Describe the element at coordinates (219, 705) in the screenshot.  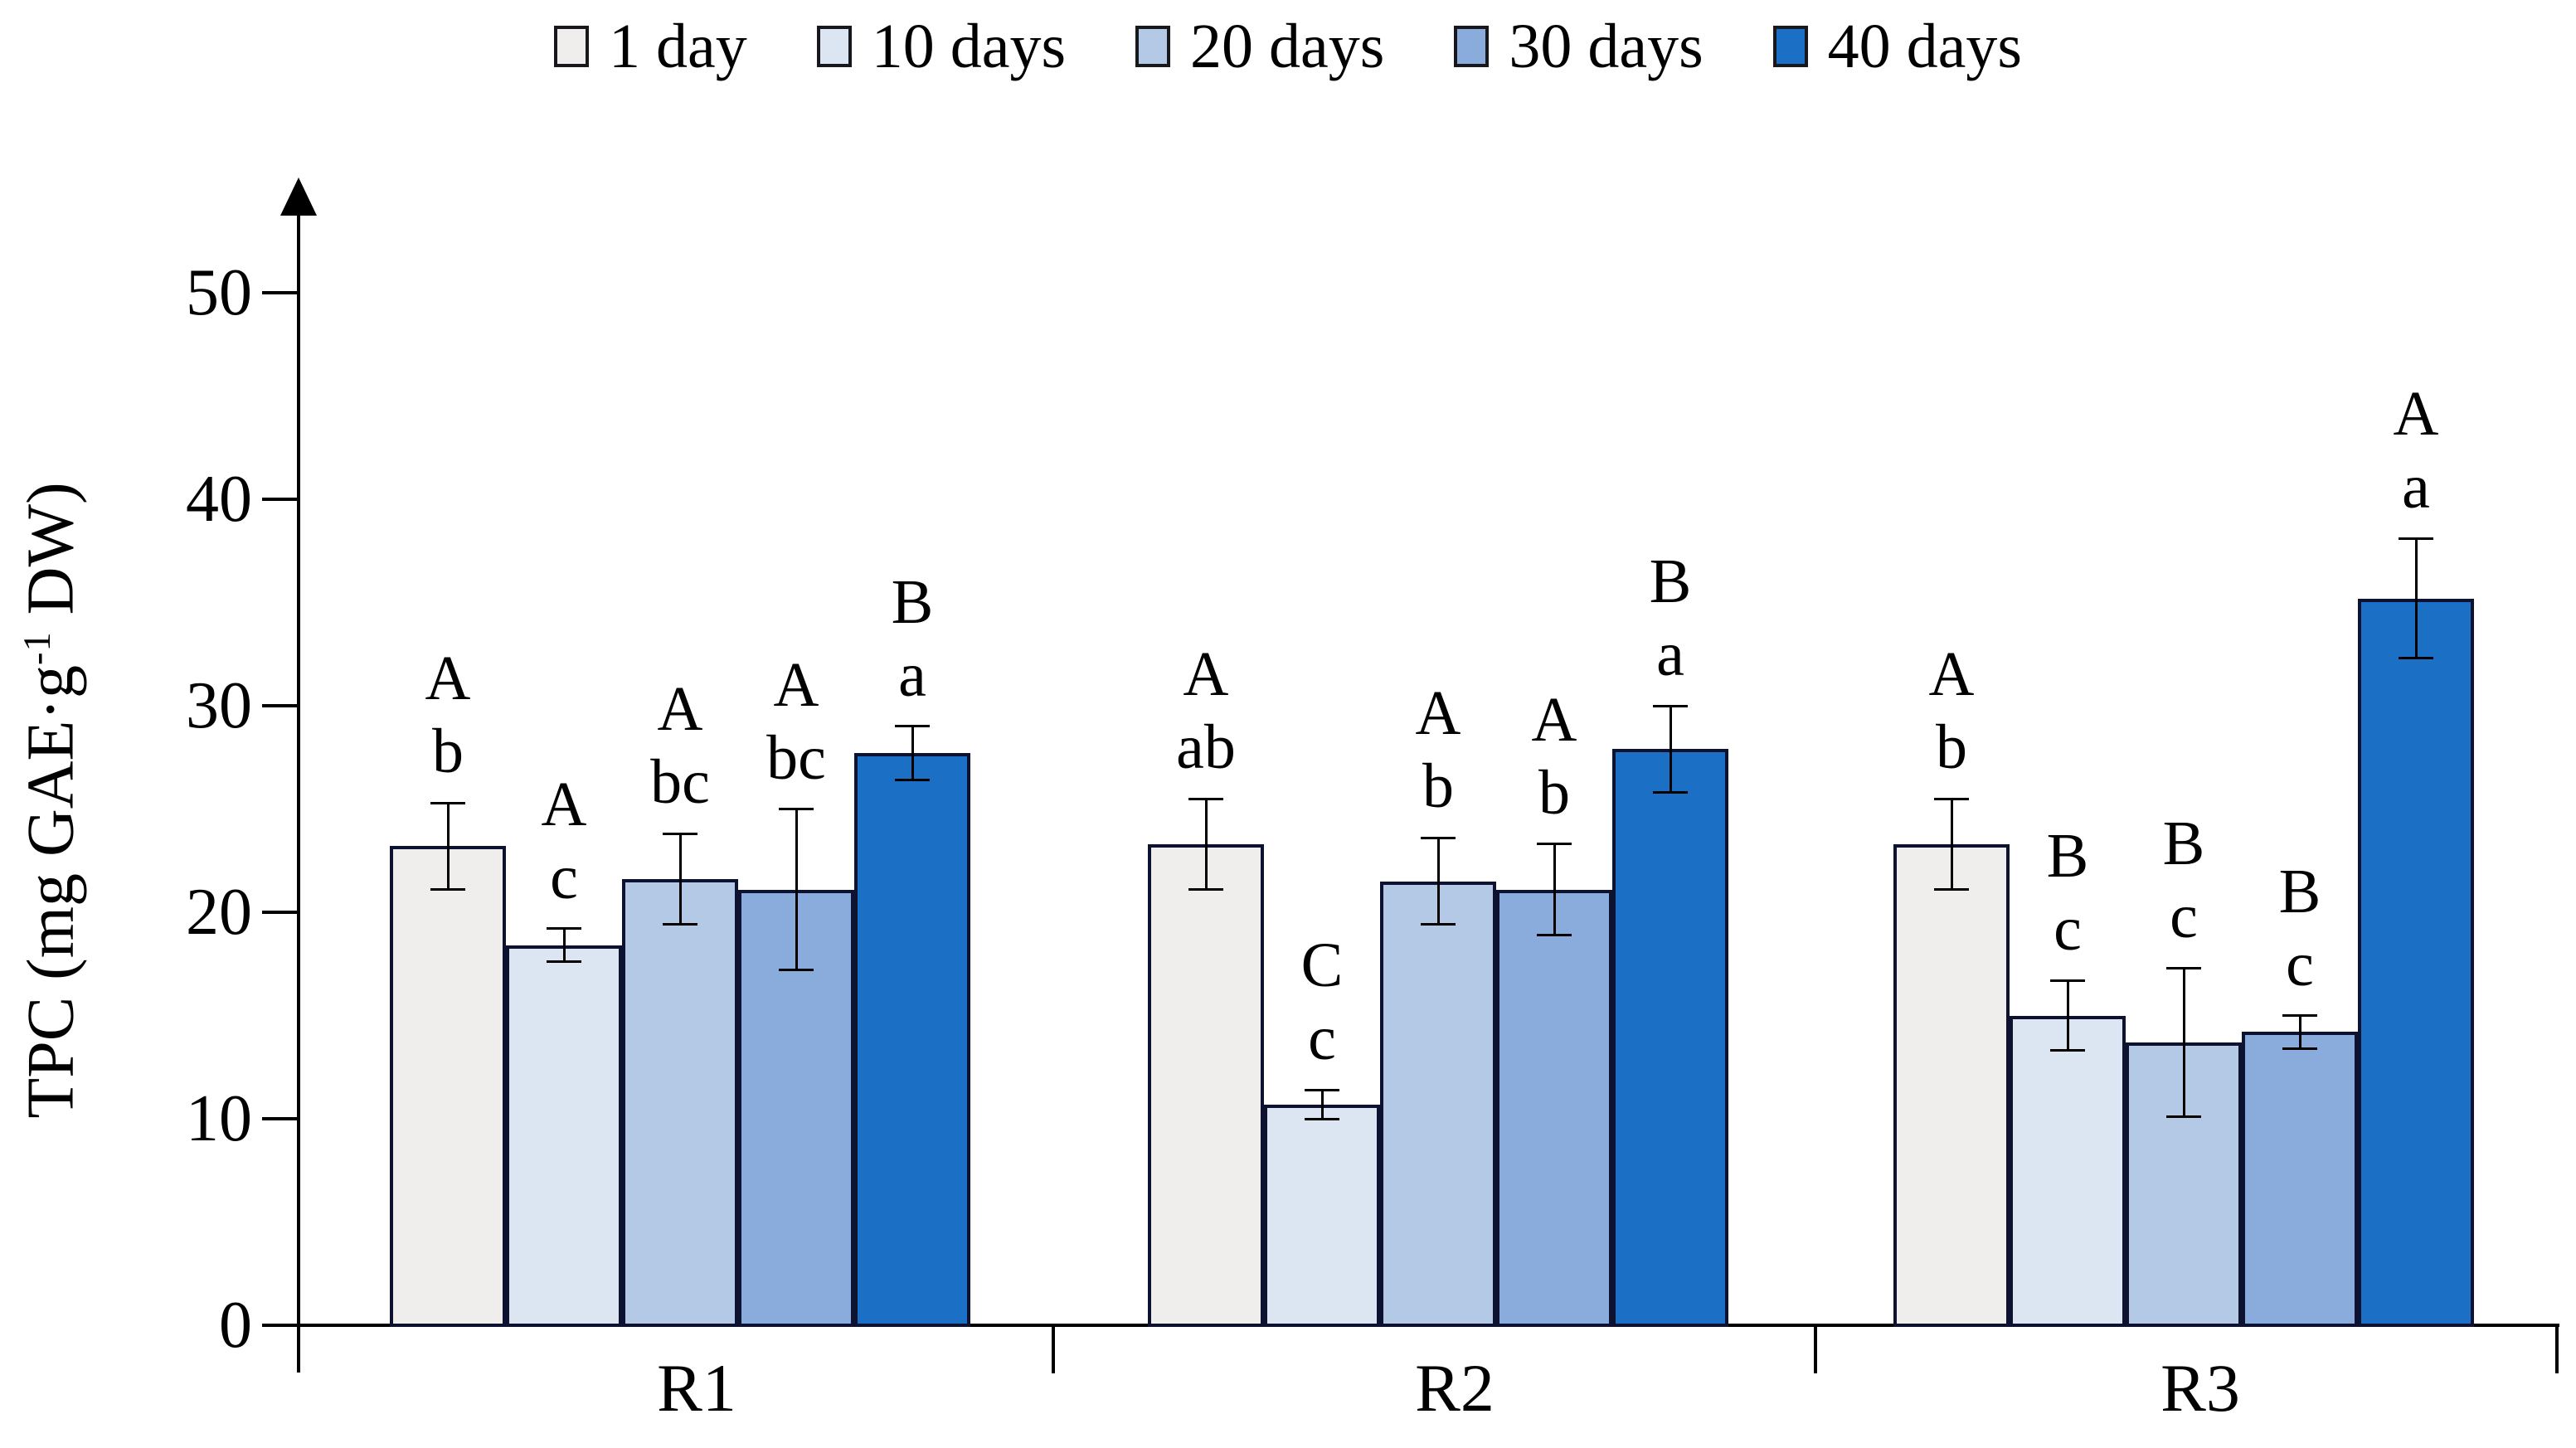
I see `y-tick-label-30: 30` at that location.